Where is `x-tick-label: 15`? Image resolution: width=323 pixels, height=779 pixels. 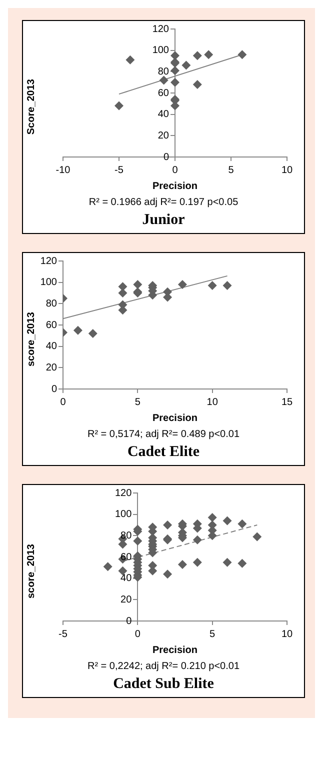 x-tick-label: 15 is located at coordinates (287, 402).